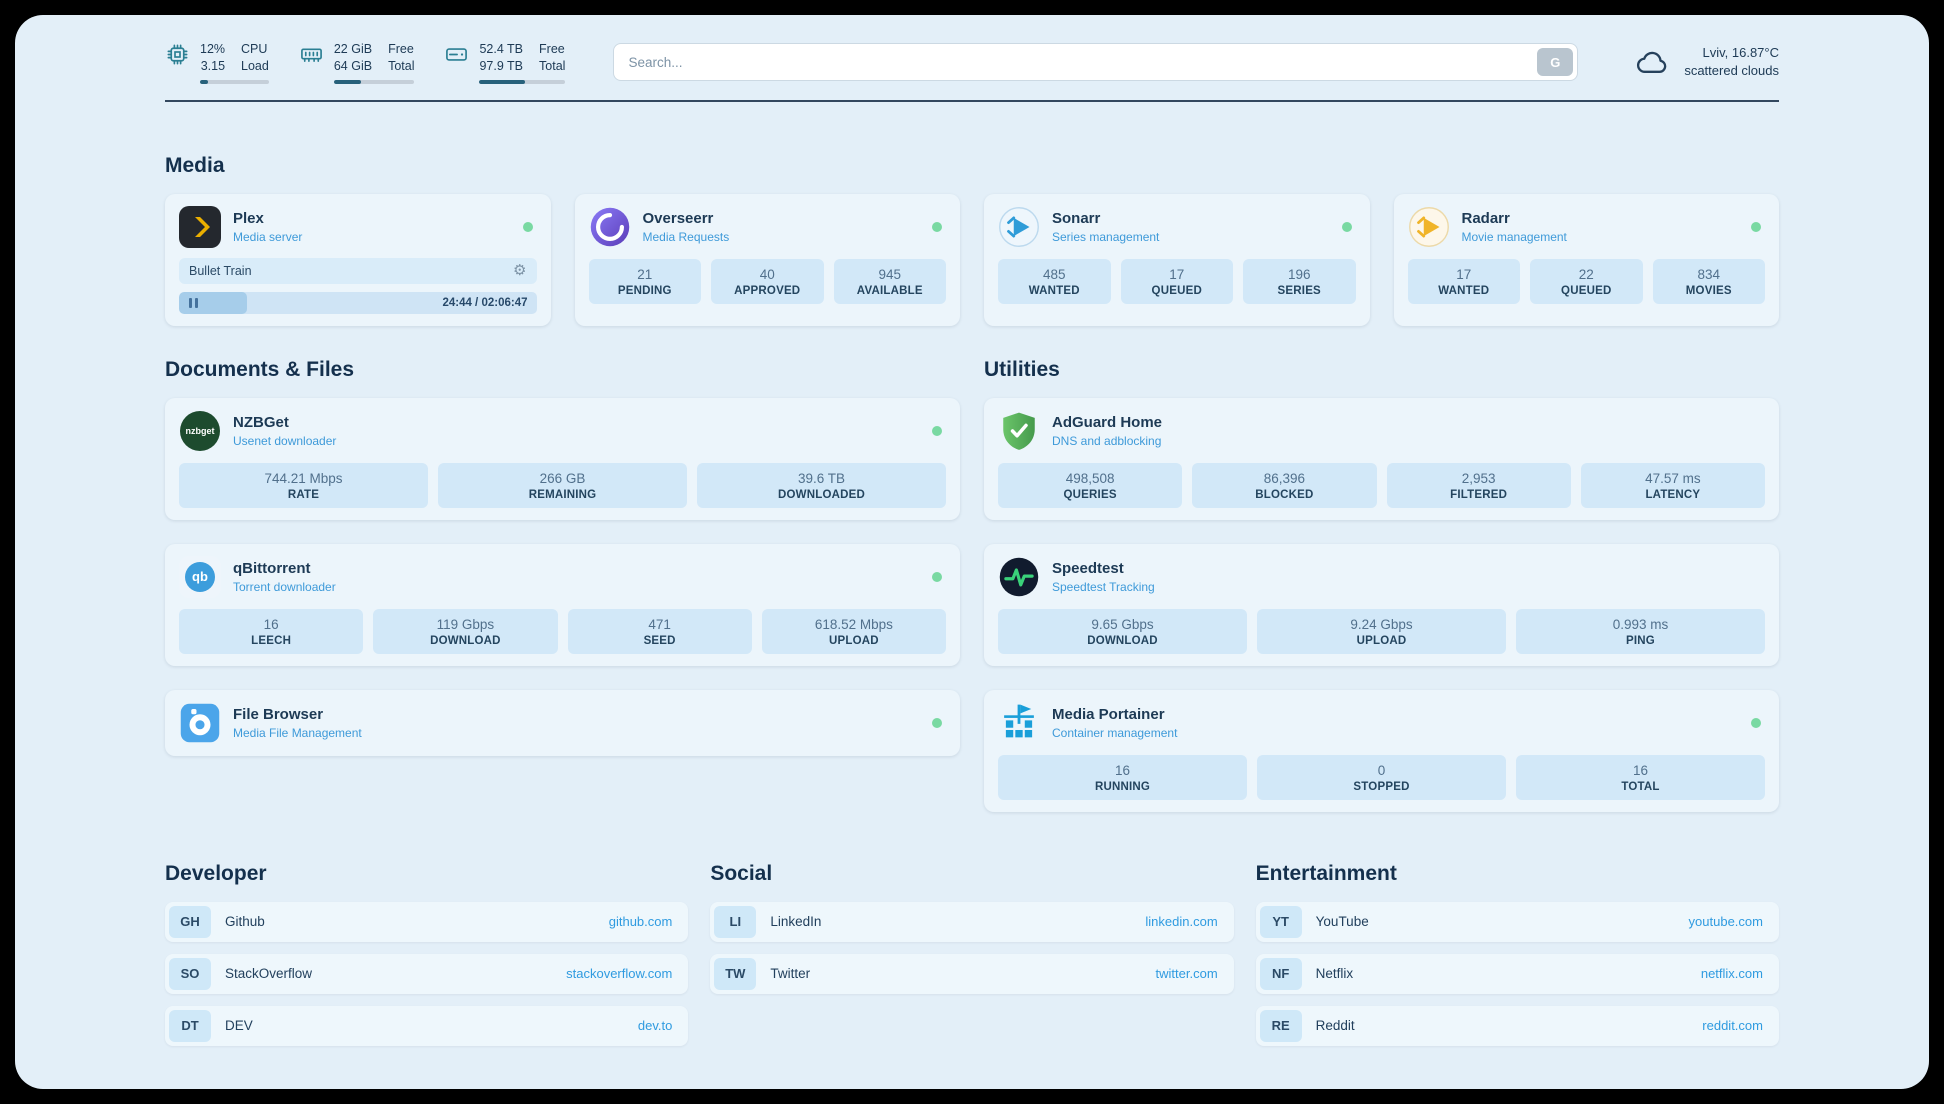  I want to click on search-input, so click(1096, 62).